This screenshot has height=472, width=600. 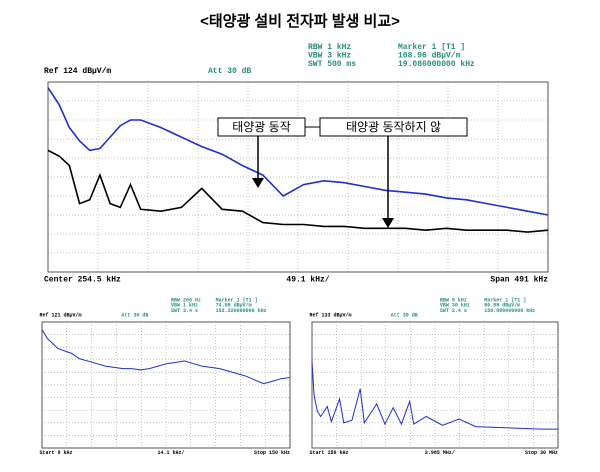 I want to click on ref-level: Ref 133 dBµV/m, so click(x=331, y=315).